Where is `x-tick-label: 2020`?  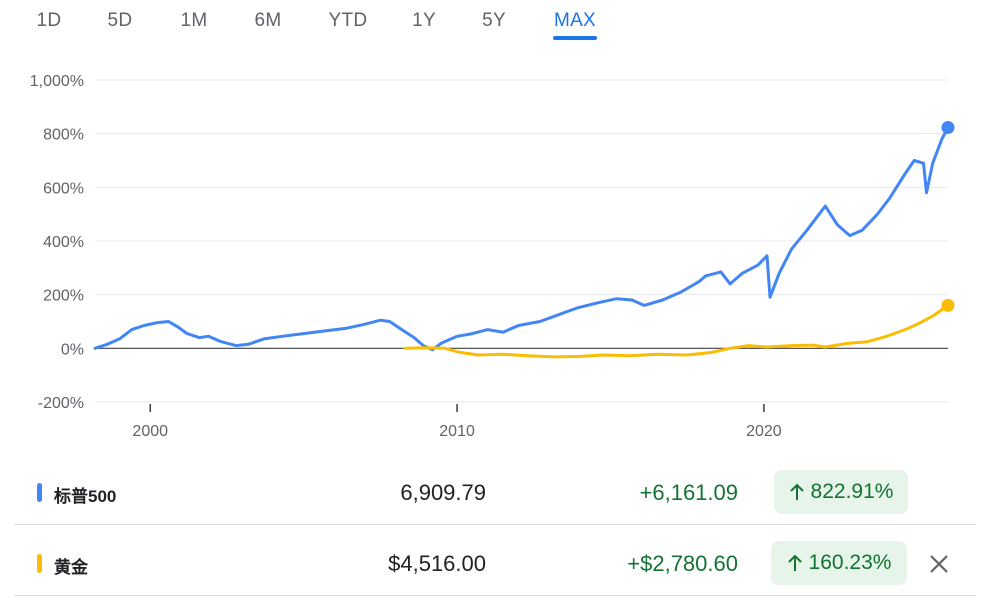 x-tick-label: 2020 is located at coordinates (764, 431).